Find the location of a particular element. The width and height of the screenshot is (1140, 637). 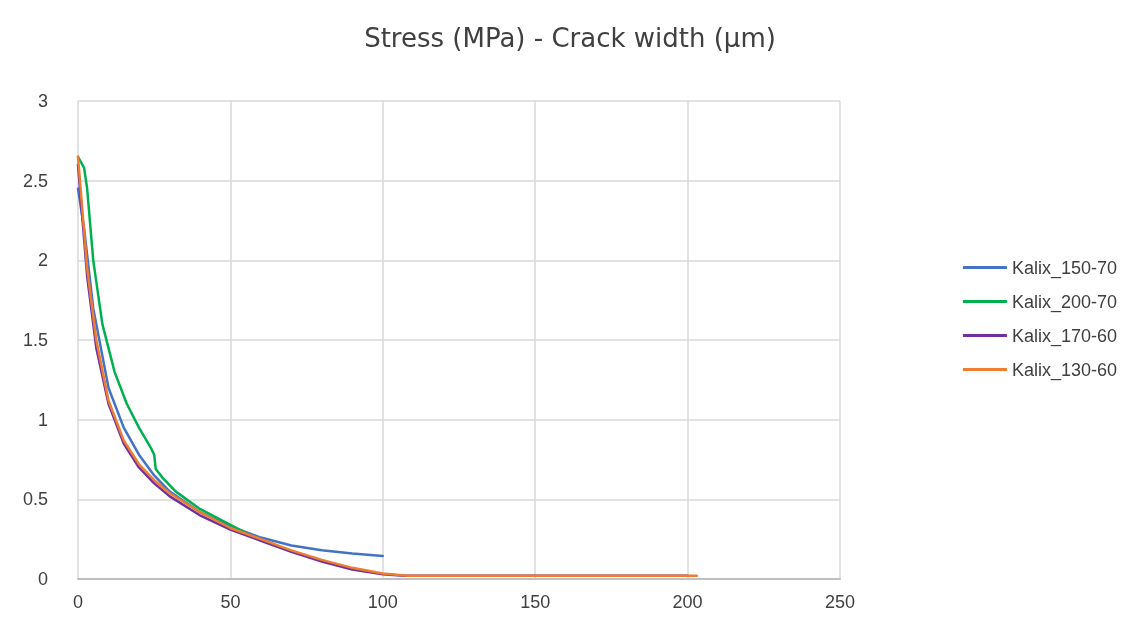

x-tick-label: 100 is located at coordinates (382, 602).